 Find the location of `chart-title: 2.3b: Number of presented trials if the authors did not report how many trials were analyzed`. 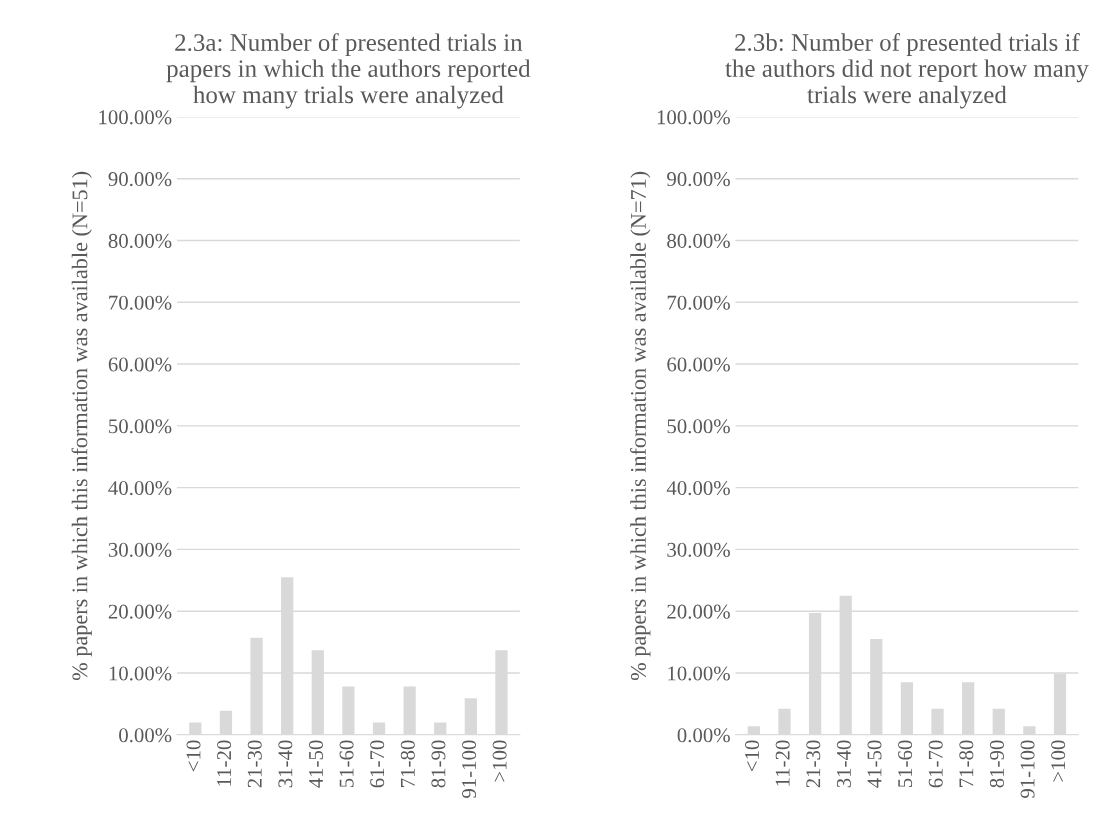

chart-title: 2.3b: Number of presented trials if the authors did not report how many trials were analyzed is located at coordinates (907, 71).